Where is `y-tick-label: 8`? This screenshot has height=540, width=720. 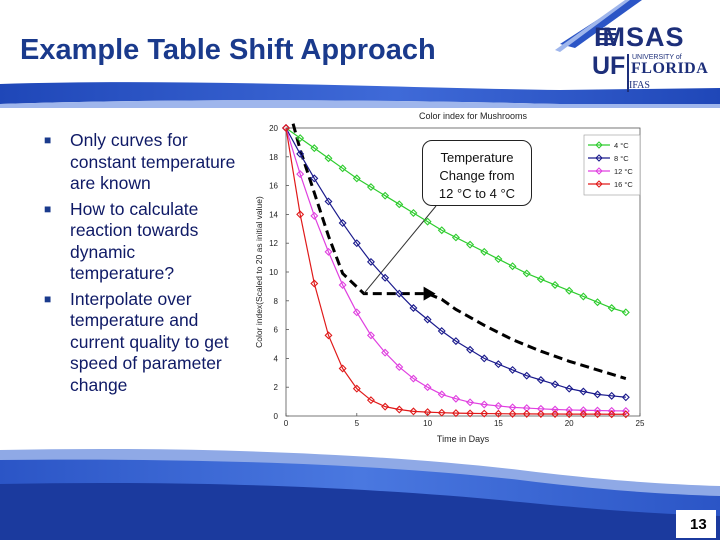
y-tick-label: 8 is located at coordinates (276, 301).